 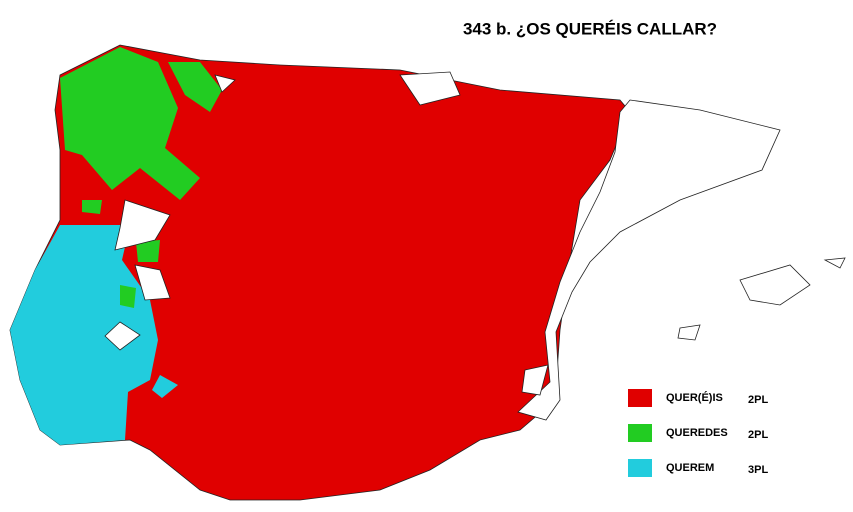 I want to click on legend-label: QUEREM, so click(x=690, y=468).